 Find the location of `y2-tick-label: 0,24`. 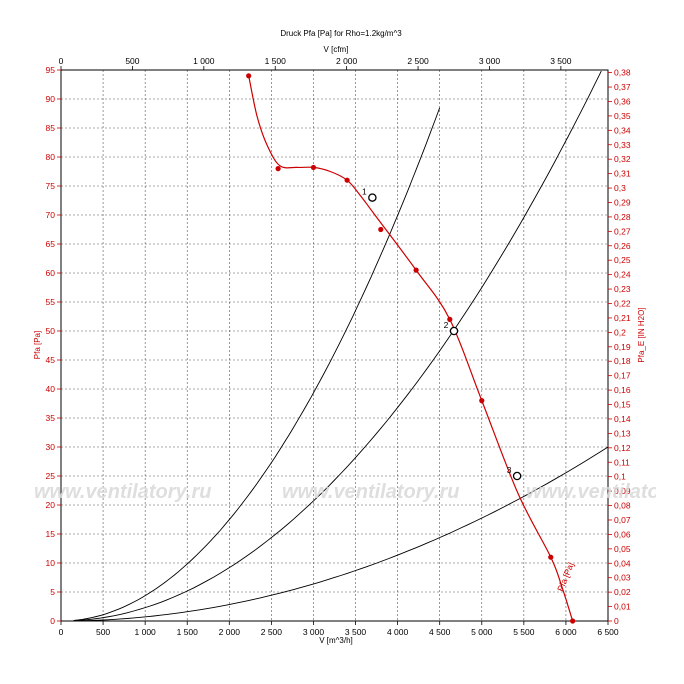

y2-tick-label: 0,24 is located at coordinates (622, 275).